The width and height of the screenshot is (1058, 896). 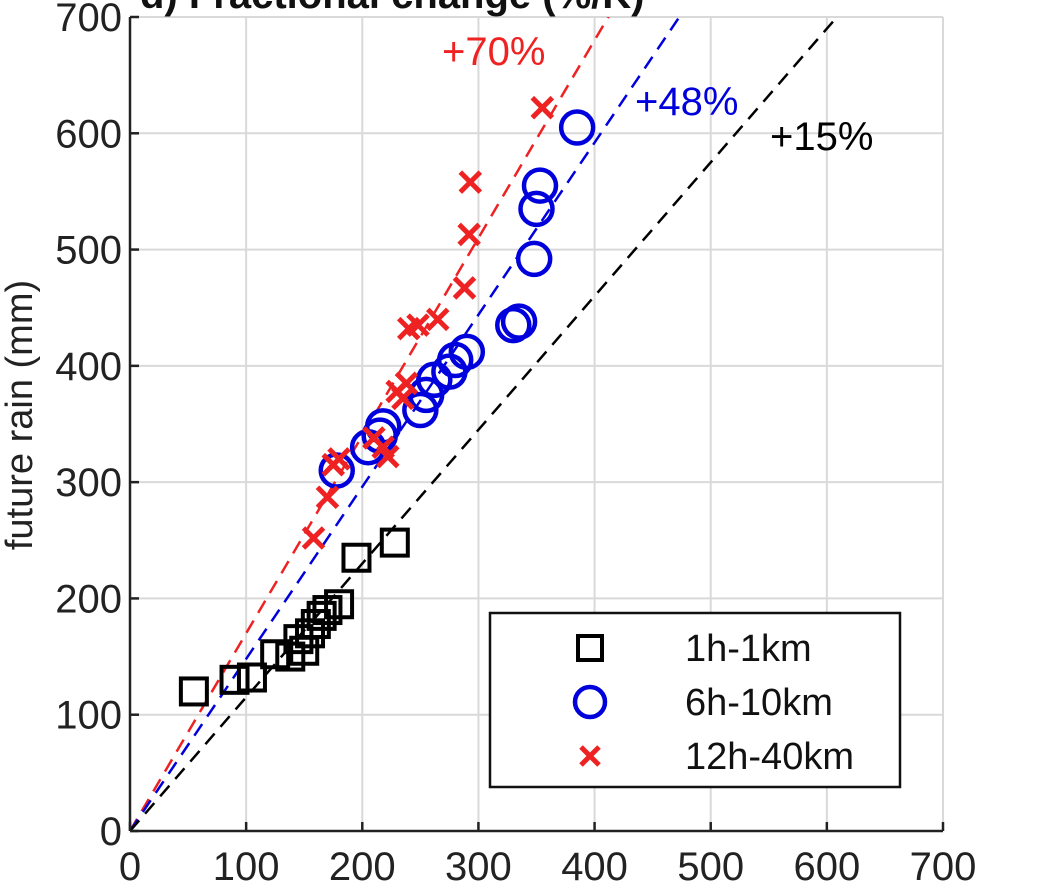 I want to click on legend-label: 6h-10km, so click(x=759, y=703).